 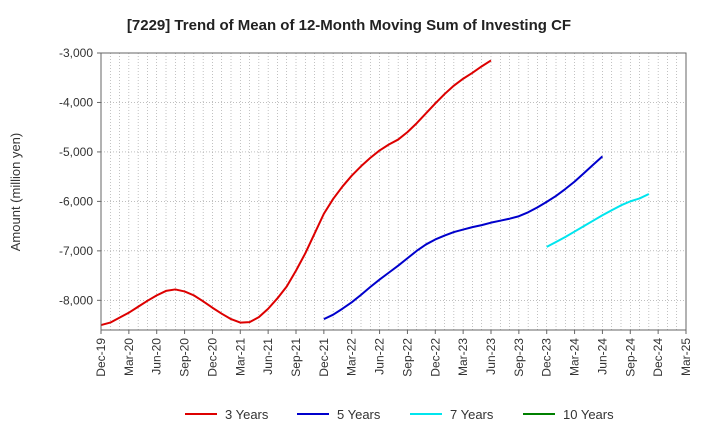 I want to click on x-tick-label: Dec-24, so click(x=658, y=357).